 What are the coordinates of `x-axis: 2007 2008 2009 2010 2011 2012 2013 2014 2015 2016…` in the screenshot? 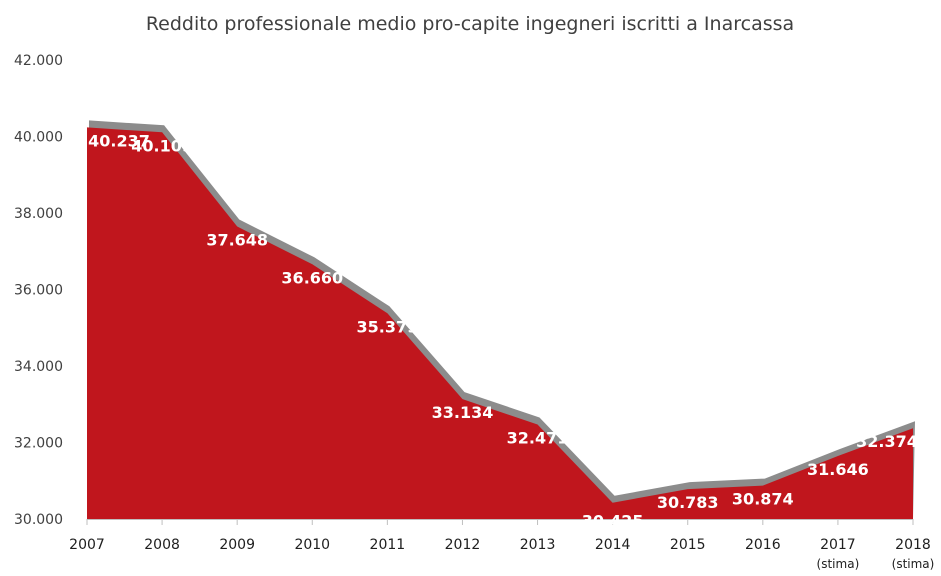 It's located at (501, 545).